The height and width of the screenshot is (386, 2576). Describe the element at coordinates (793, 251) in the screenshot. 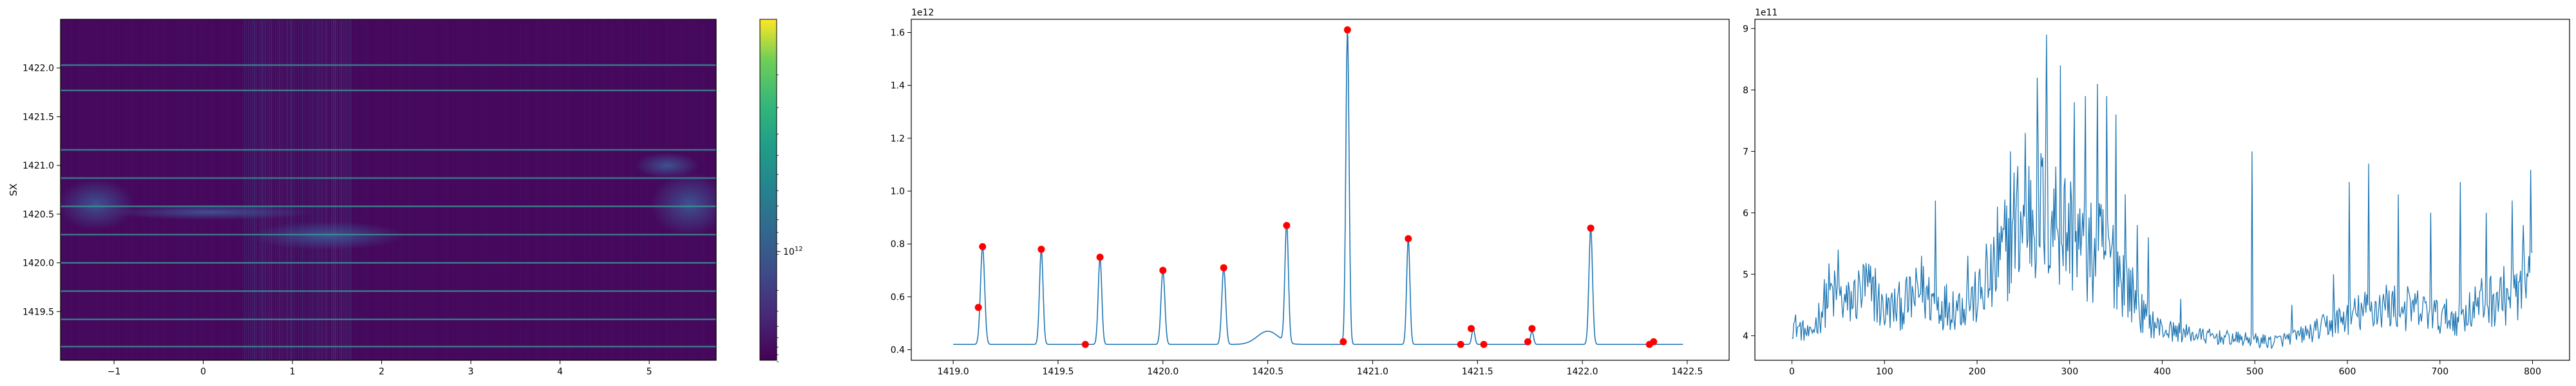

I see `colorbar-tick-label: 1012` at that location.